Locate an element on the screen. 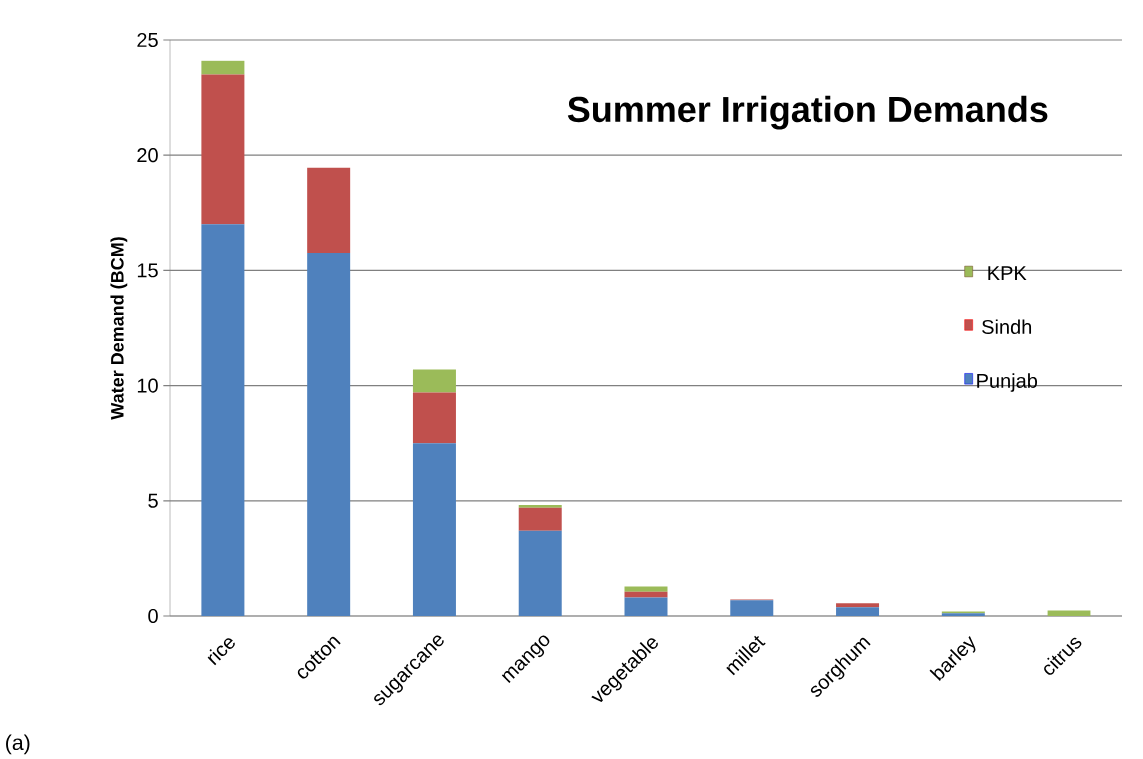  y-tick-label: 15 is located at coordinates (147, 270).